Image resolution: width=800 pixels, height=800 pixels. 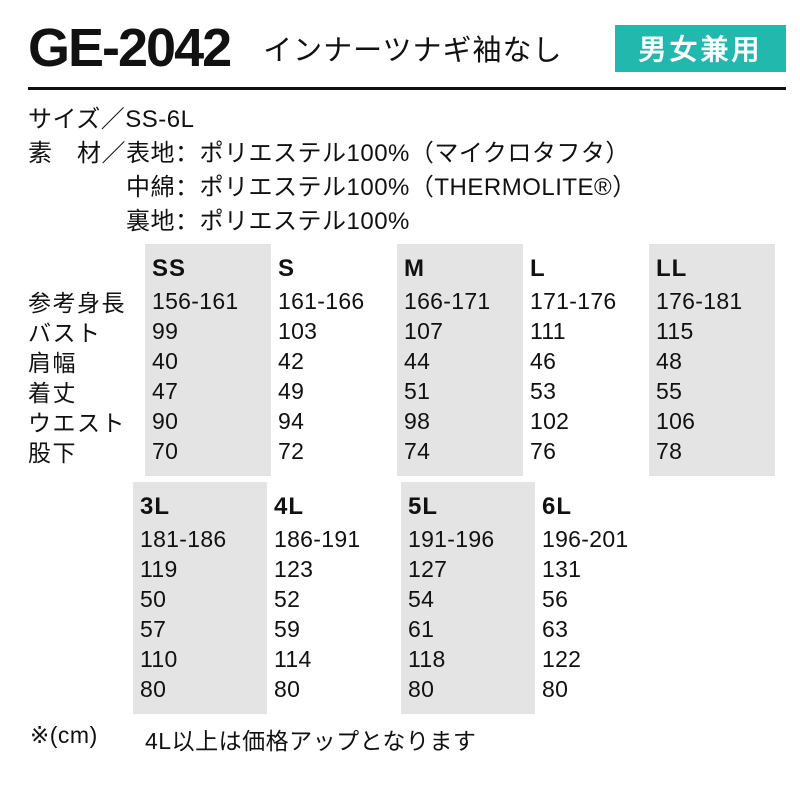 What do you see at coordinates (165, 450) in the screenshot?
I see `size-cell: 70` at bounding box center [165, 450].